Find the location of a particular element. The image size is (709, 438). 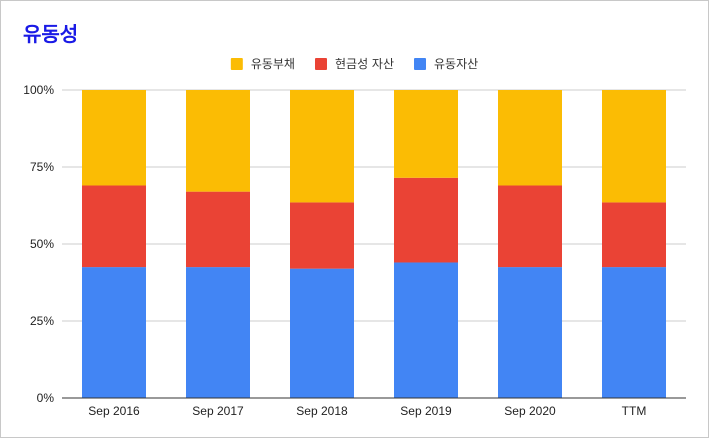

bar-stack-sep-2020 is located at coordinates (530, 244).